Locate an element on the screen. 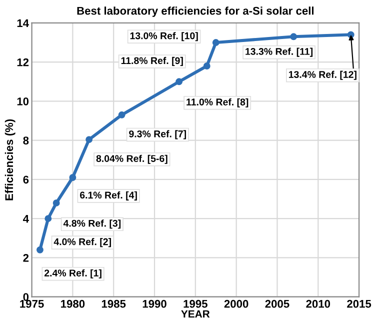 The width and height of the screenshot is (374, 328). annotation: 13.3% Ref. [11] is located at coordinates (279, 52).